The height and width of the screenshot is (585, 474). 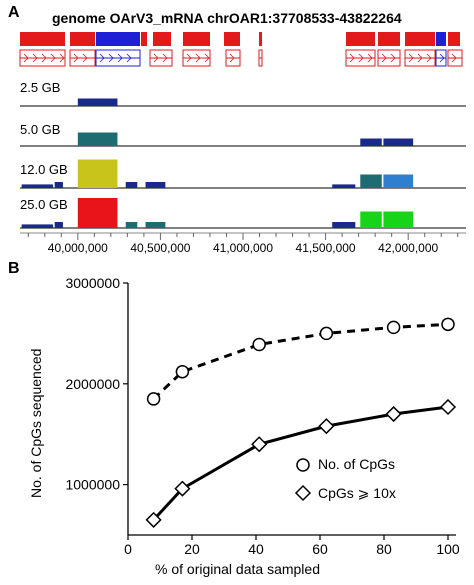 I want to click on y-tick-label: 2000000, so click(x=92, y=384).